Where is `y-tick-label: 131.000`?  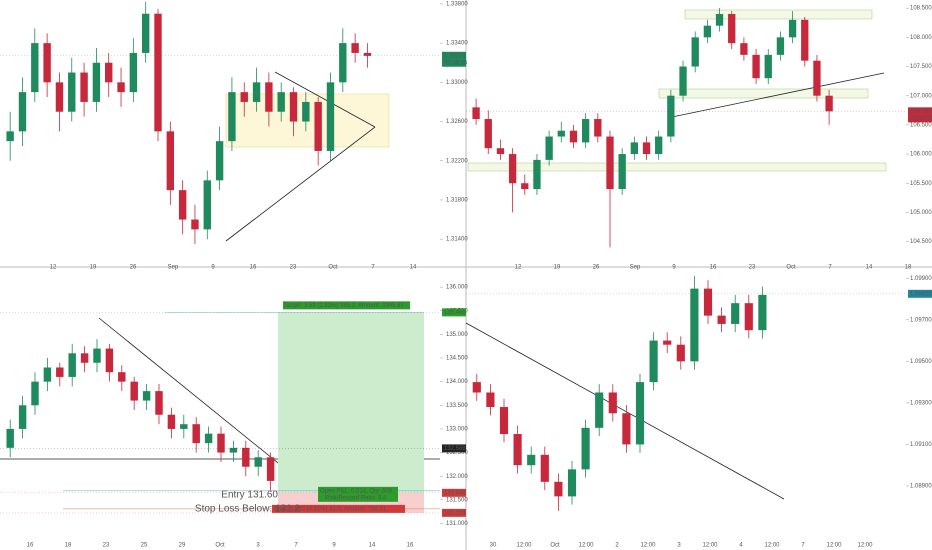 y-tick-label: 131.000 is located at coordinates (457, 524).